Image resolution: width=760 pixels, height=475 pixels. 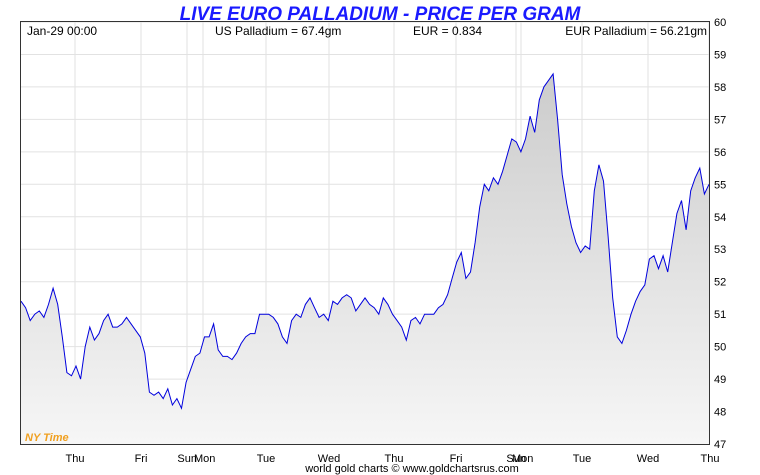 I want to click on y-tick-label: 47, so click(x=720, y=445).